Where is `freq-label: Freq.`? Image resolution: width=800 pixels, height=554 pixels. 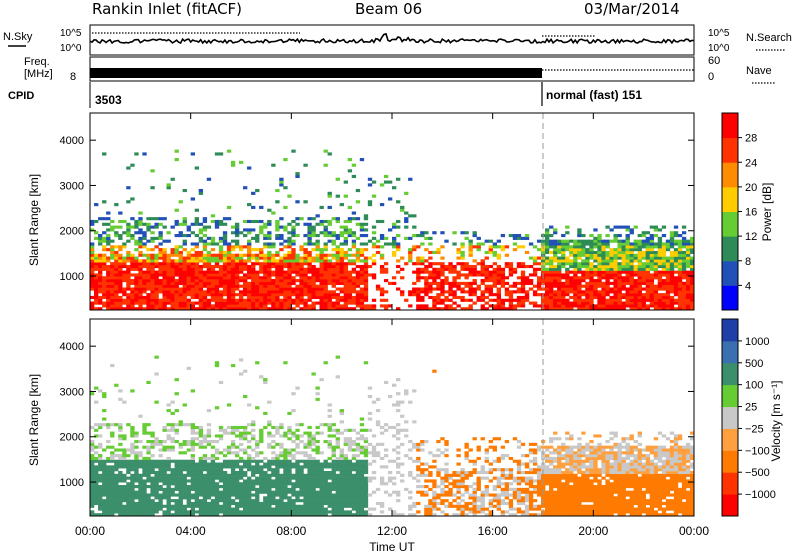
freq-label: Freq. is located at coordinates (37, 62).